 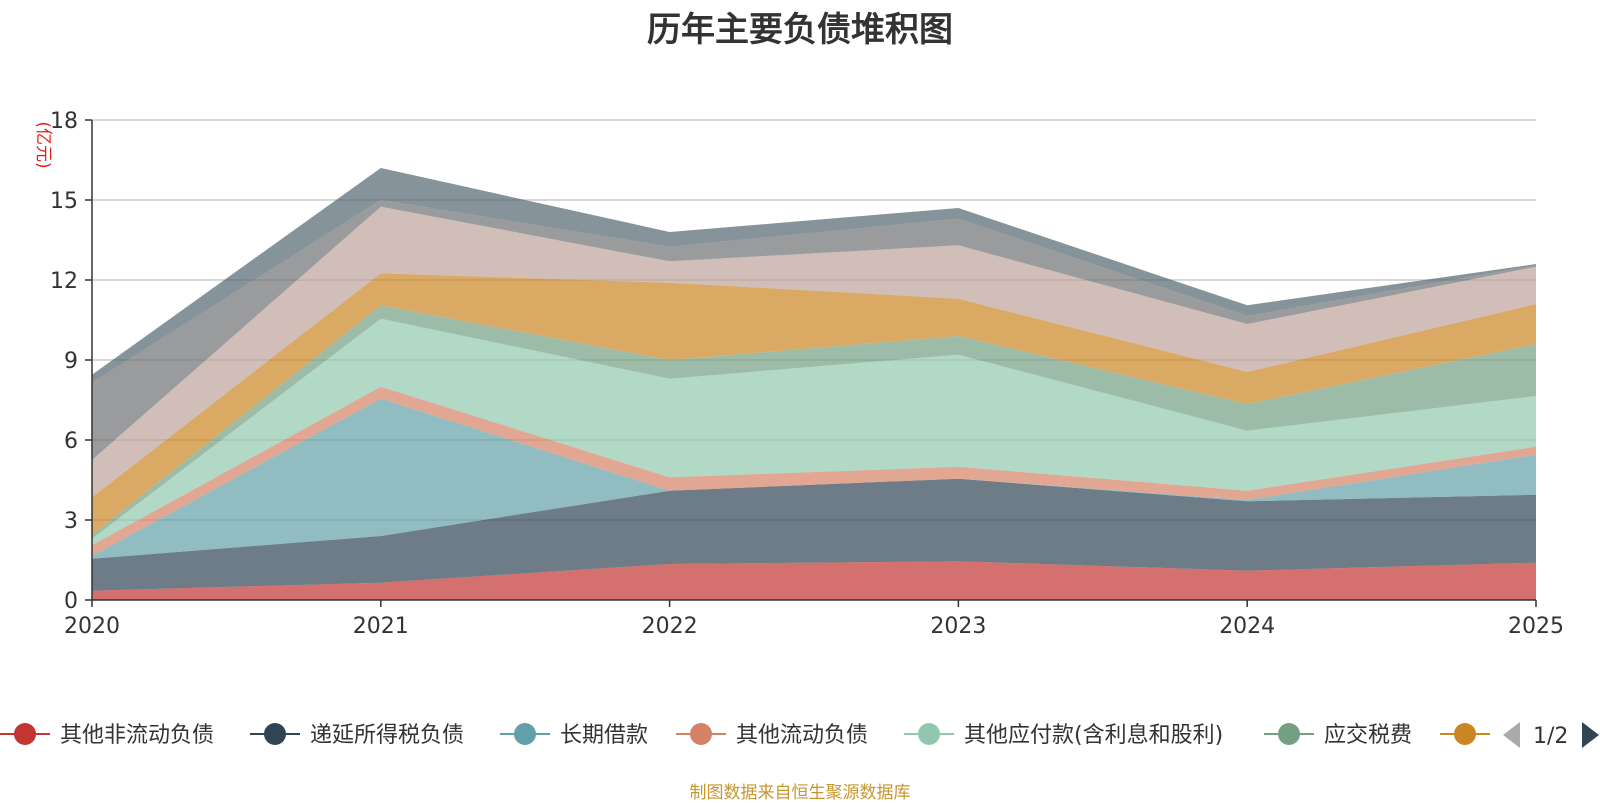 What do you see at coordinates (43, 144) in the screenshot?
I see `y-axis-label: (亿元)` at bounding box center [43, 144].